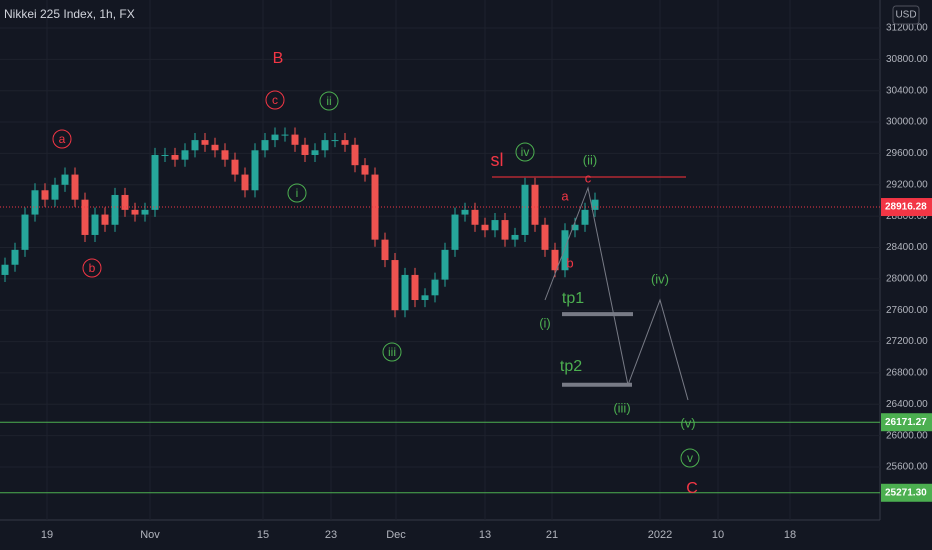 This screenshot has height=550, width=932. What do you see at coordinates (907, 122) in the screenshot?
I see `y-tick-label: 30000.00` at bounding box center [907, 122].